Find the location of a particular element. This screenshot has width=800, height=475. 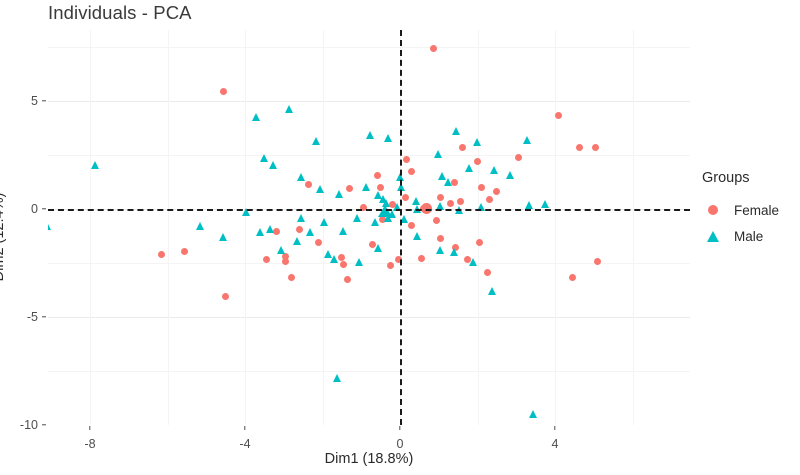

x-axis-tick-label: -4 is located at coordinates (245, 444).